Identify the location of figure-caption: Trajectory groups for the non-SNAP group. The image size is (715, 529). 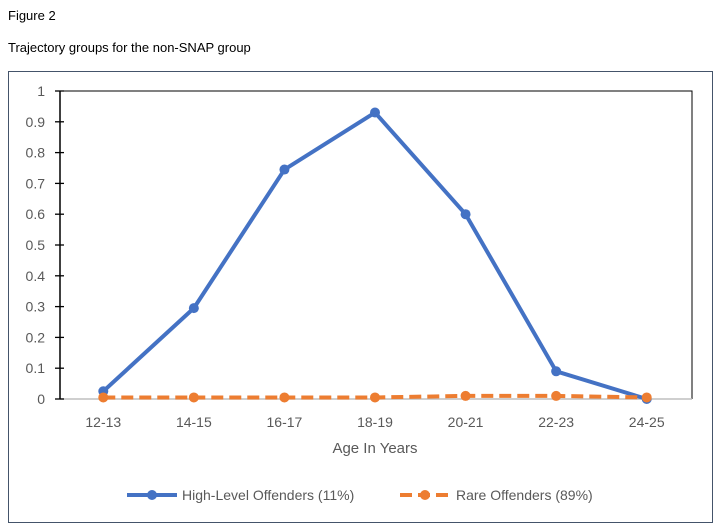
(129, 47).